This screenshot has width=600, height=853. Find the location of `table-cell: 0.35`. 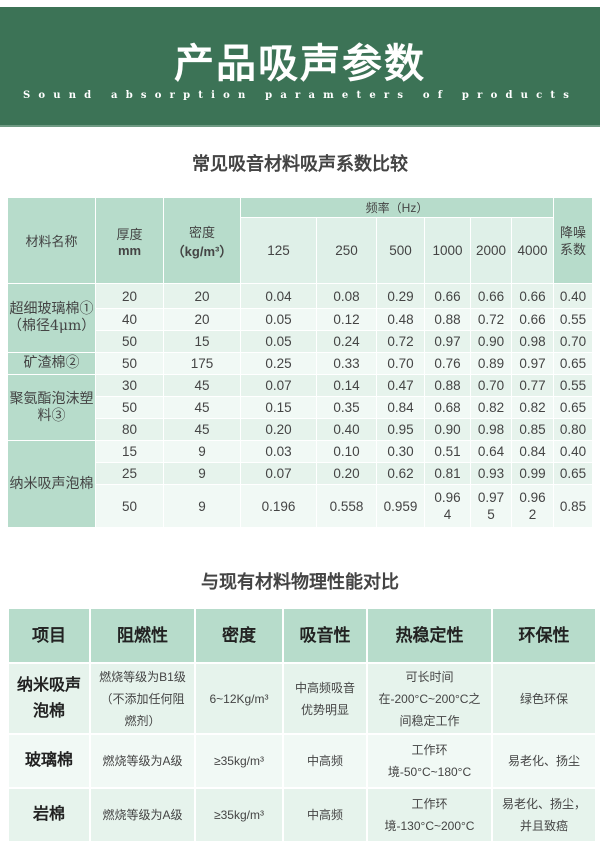

table-cell: 0.35 is located at coordinates (346, 407).